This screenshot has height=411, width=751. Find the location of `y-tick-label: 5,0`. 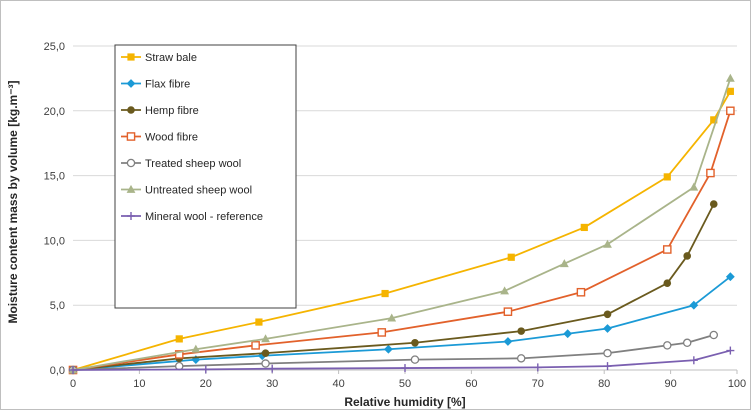

y-tick-label: 5,0 is located at coordinates (57, 306).